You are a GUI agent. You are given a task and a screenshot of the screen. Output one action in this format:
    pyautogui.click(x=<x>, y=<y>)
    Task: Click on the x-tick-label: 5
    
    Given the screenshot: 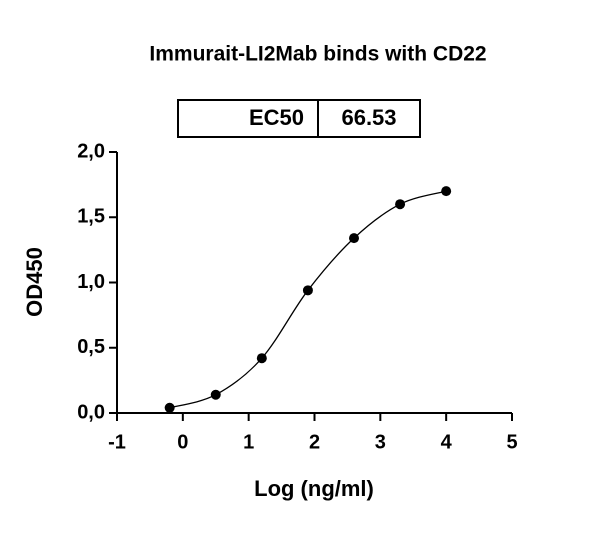 What is the action you would take?
    pyautogui.click(x=511, y=442)
    